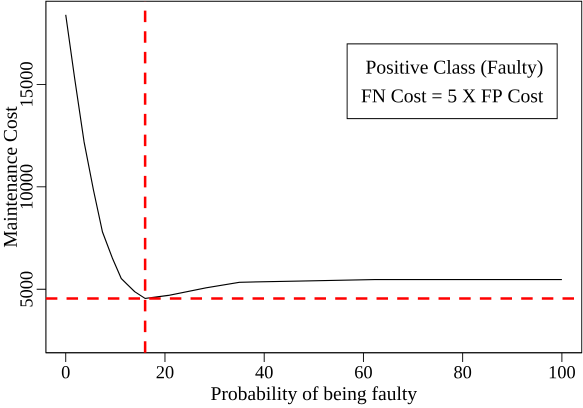  What do you see at coordinates (463, 372) in the screenshot?
I see `x-tick-label: 80` at bounding box center [463, 372].